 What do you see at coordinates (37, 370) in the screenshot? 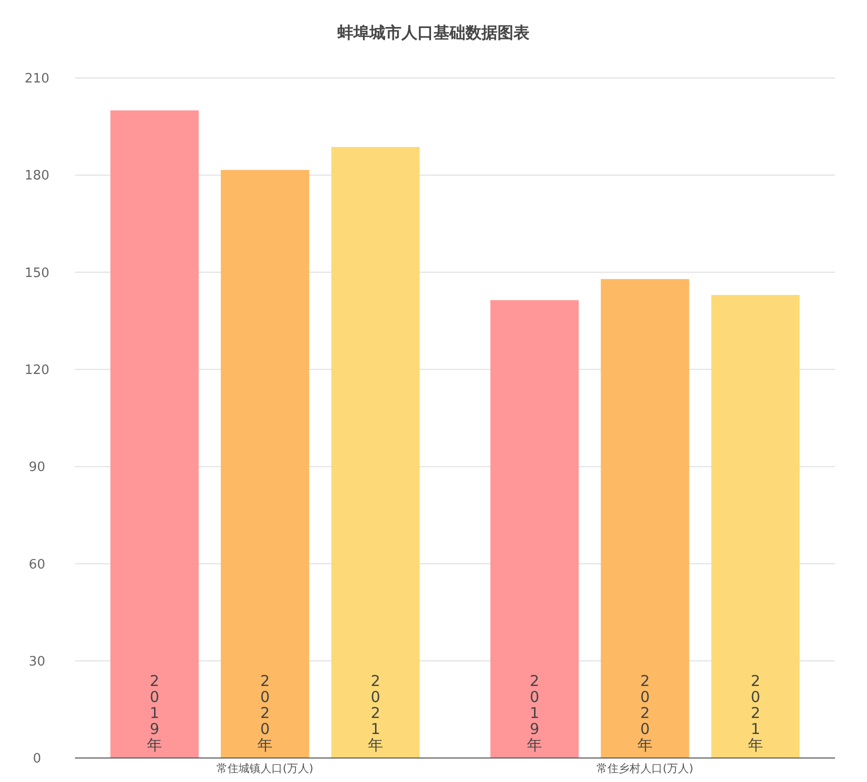
I see `y-tick-label: 120` at bounding box center [37, 370].